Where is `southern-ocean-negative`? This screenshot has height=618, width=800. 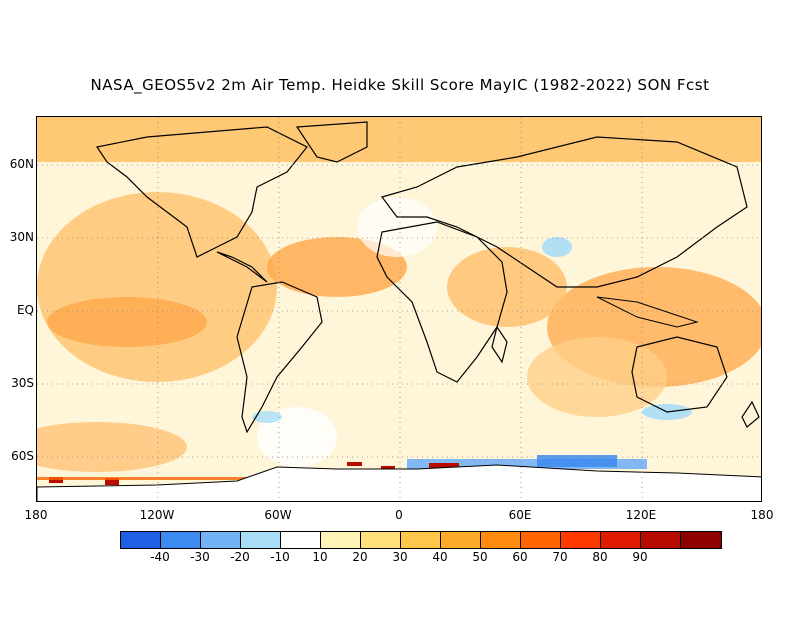 southern-ocean-negative is located at coordinates (527, 464).